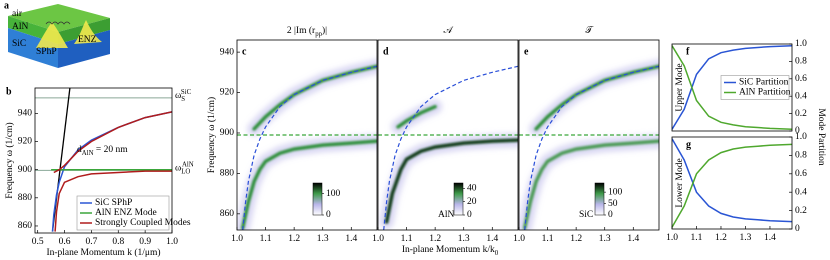 The height and width of the screenshot is (260, 830). What do you see at coordinates (244, 51) in the screenshot?
I see `panel-letter: c` at bounding box center [244, 51].